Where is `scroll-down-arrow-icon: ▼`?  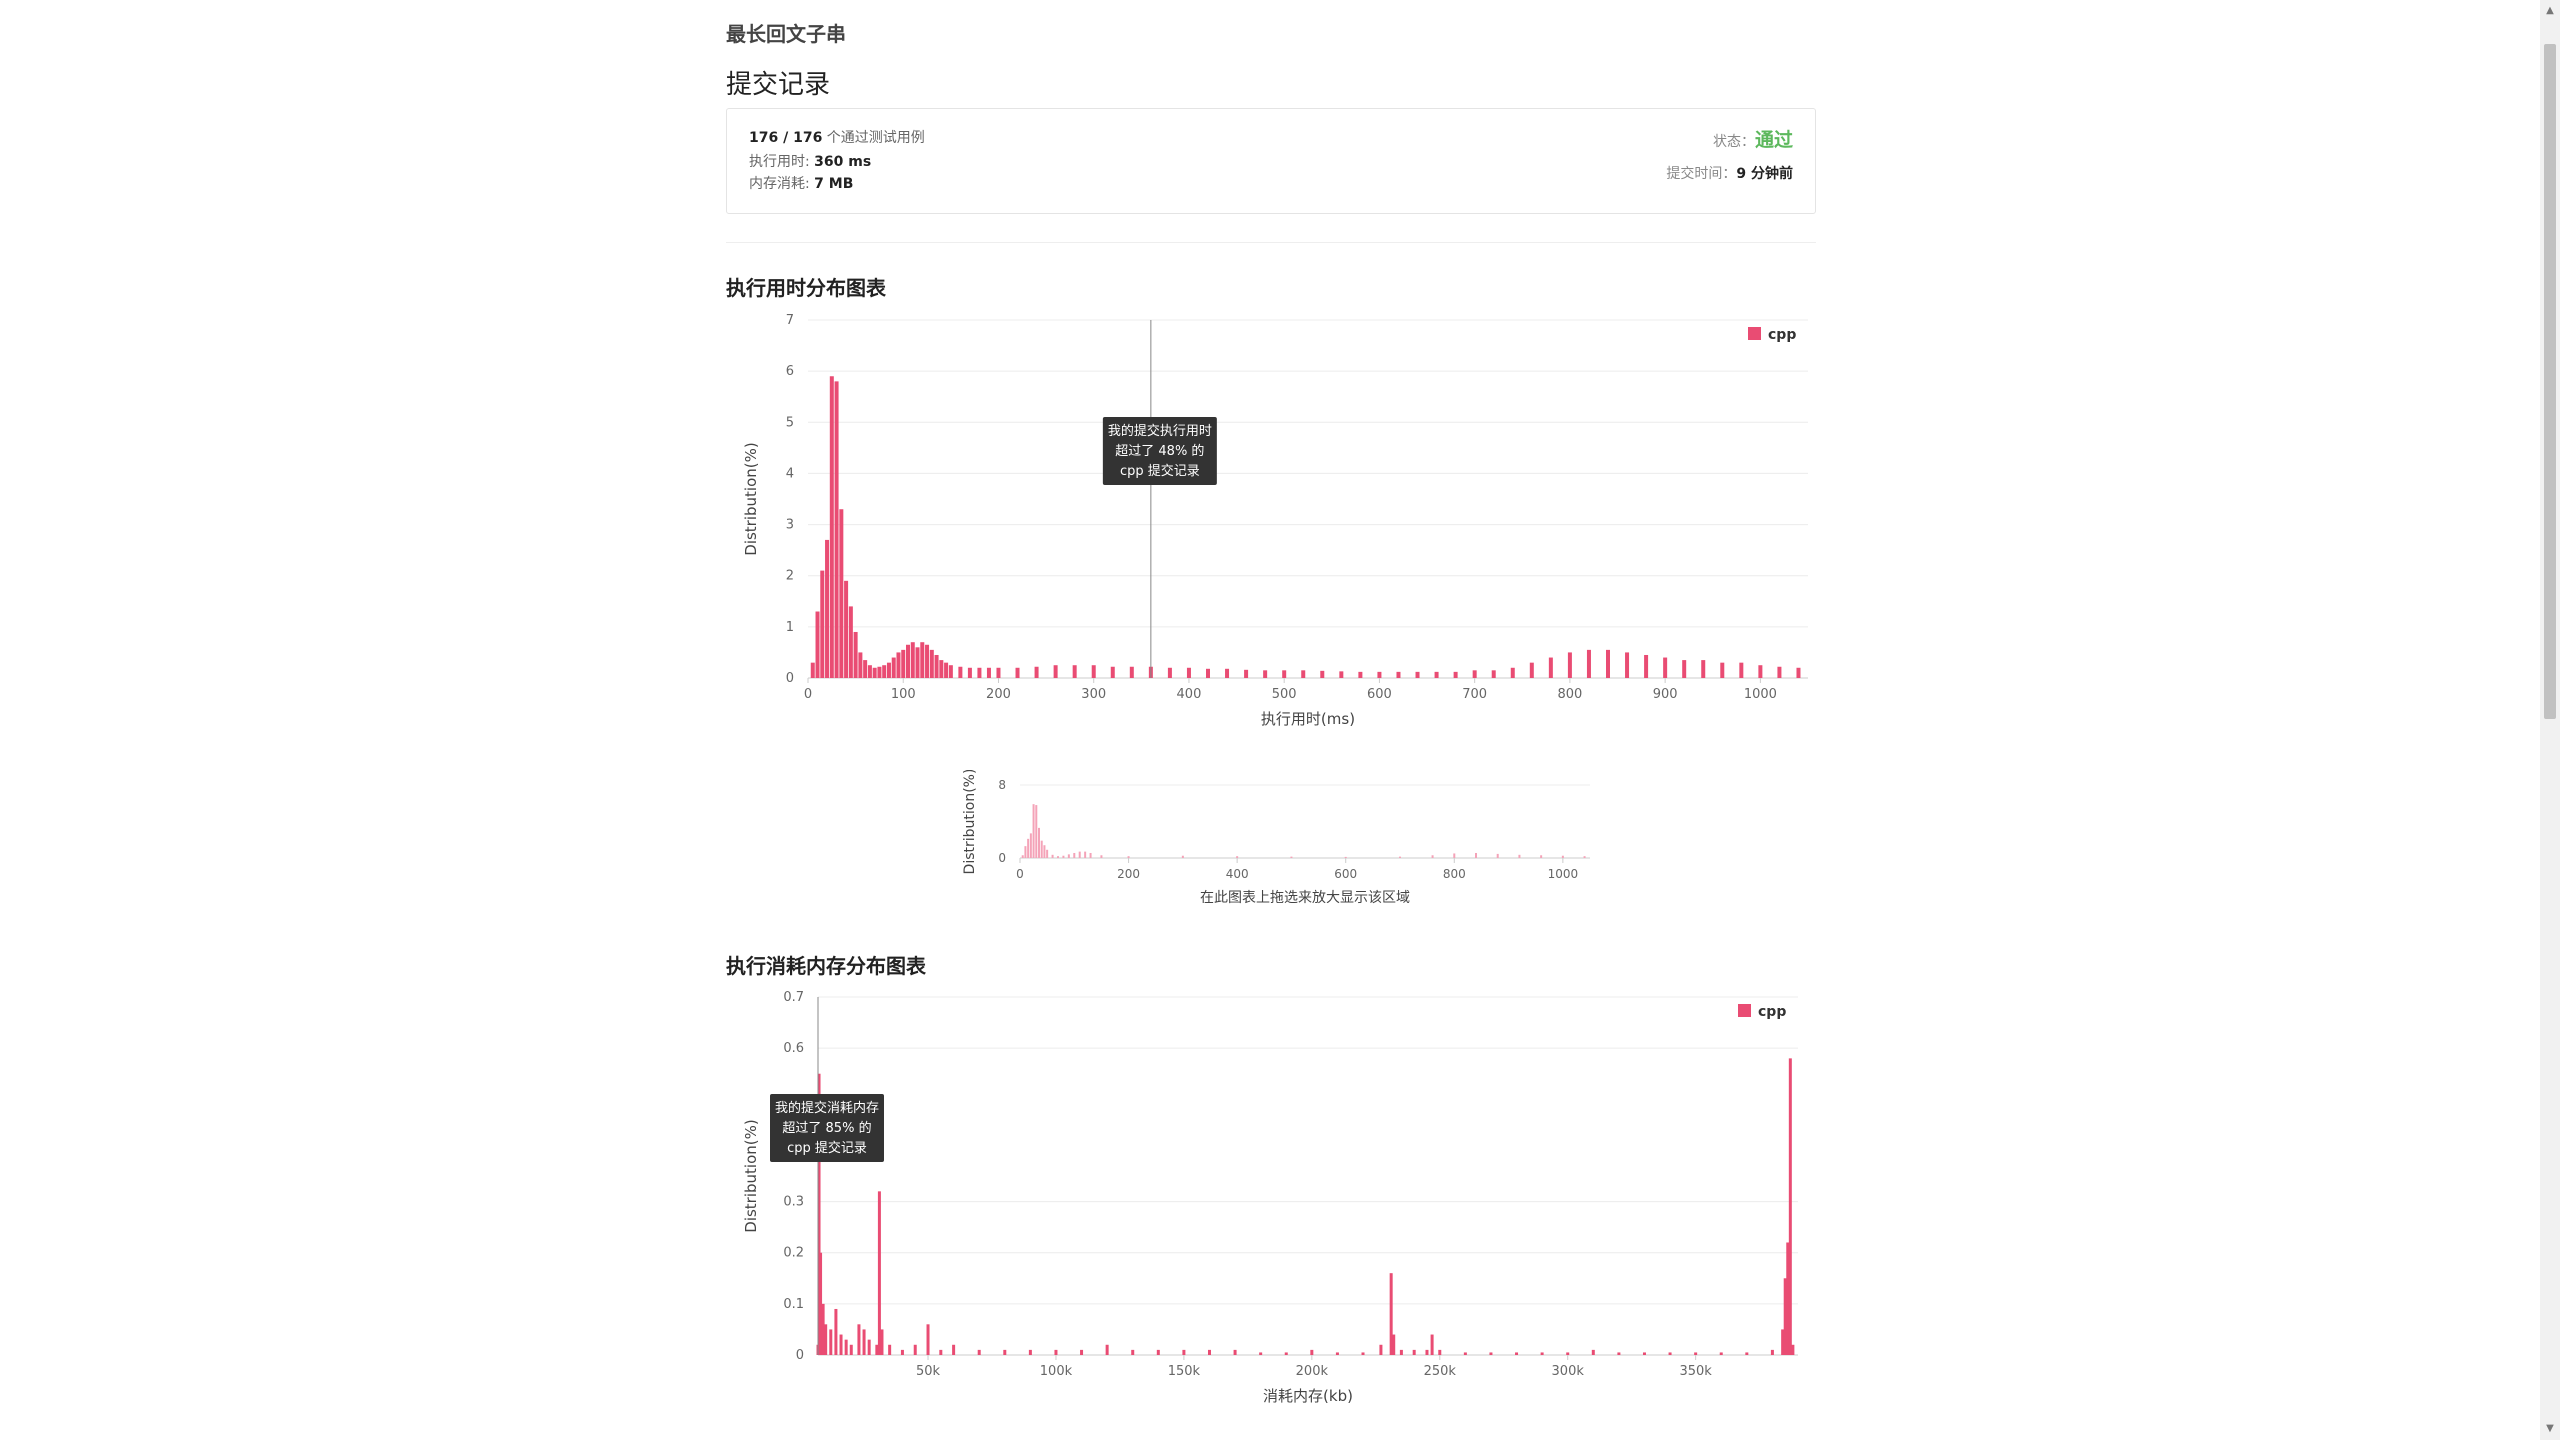 scroll-down-arrow-icon: ▼ is located at coordinates (2550, 1428).